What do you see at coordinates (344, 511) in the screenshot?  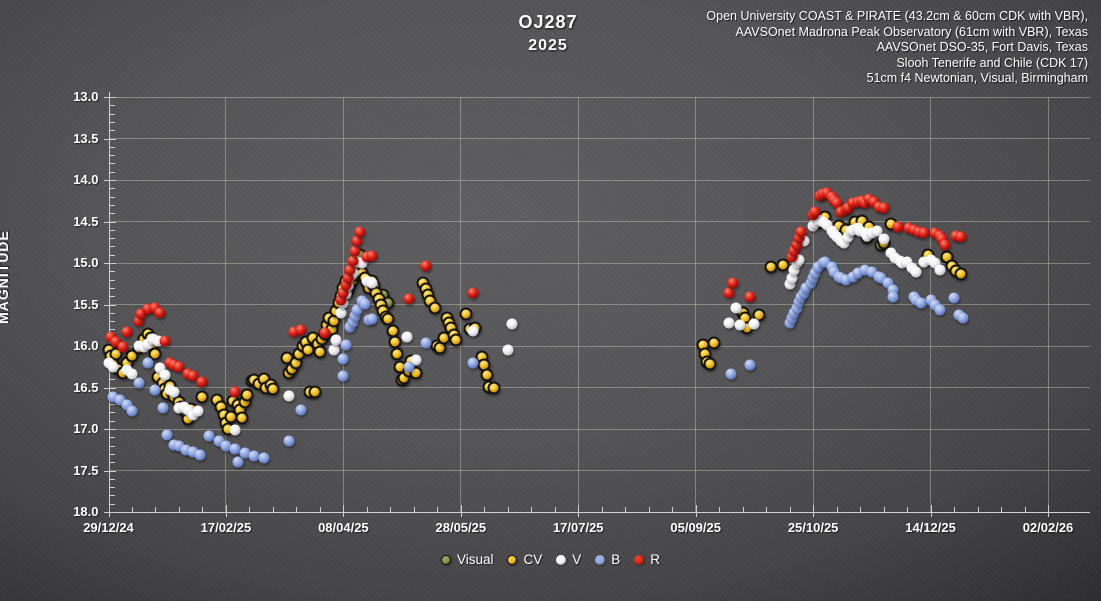 I see `x-axis-major-tick` at bounding box center [344, 511].